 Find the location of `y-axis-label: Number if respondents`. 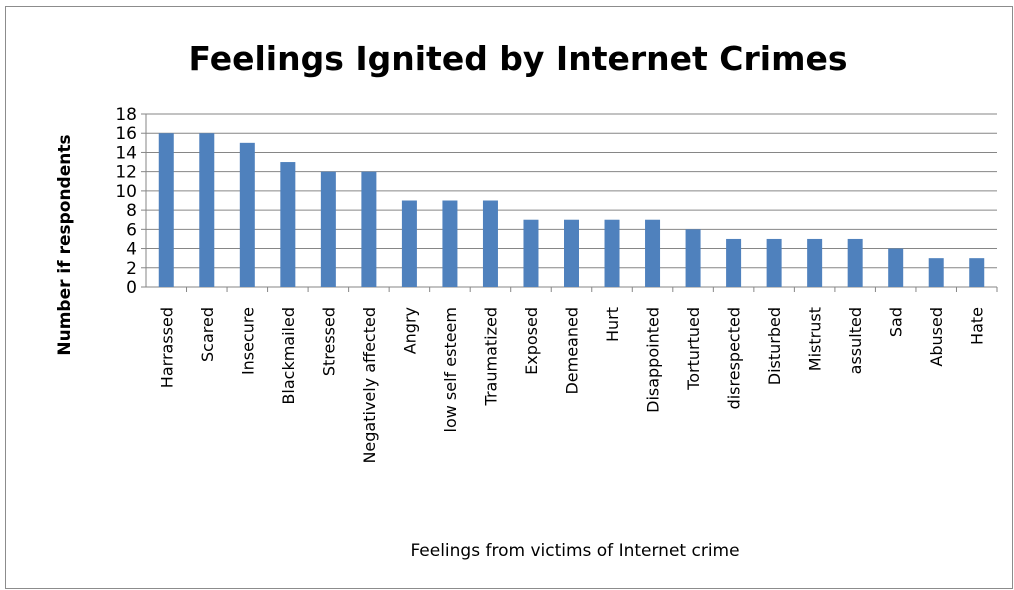

y-axis-label: Number if respondents is located at coordinates (65, 244).